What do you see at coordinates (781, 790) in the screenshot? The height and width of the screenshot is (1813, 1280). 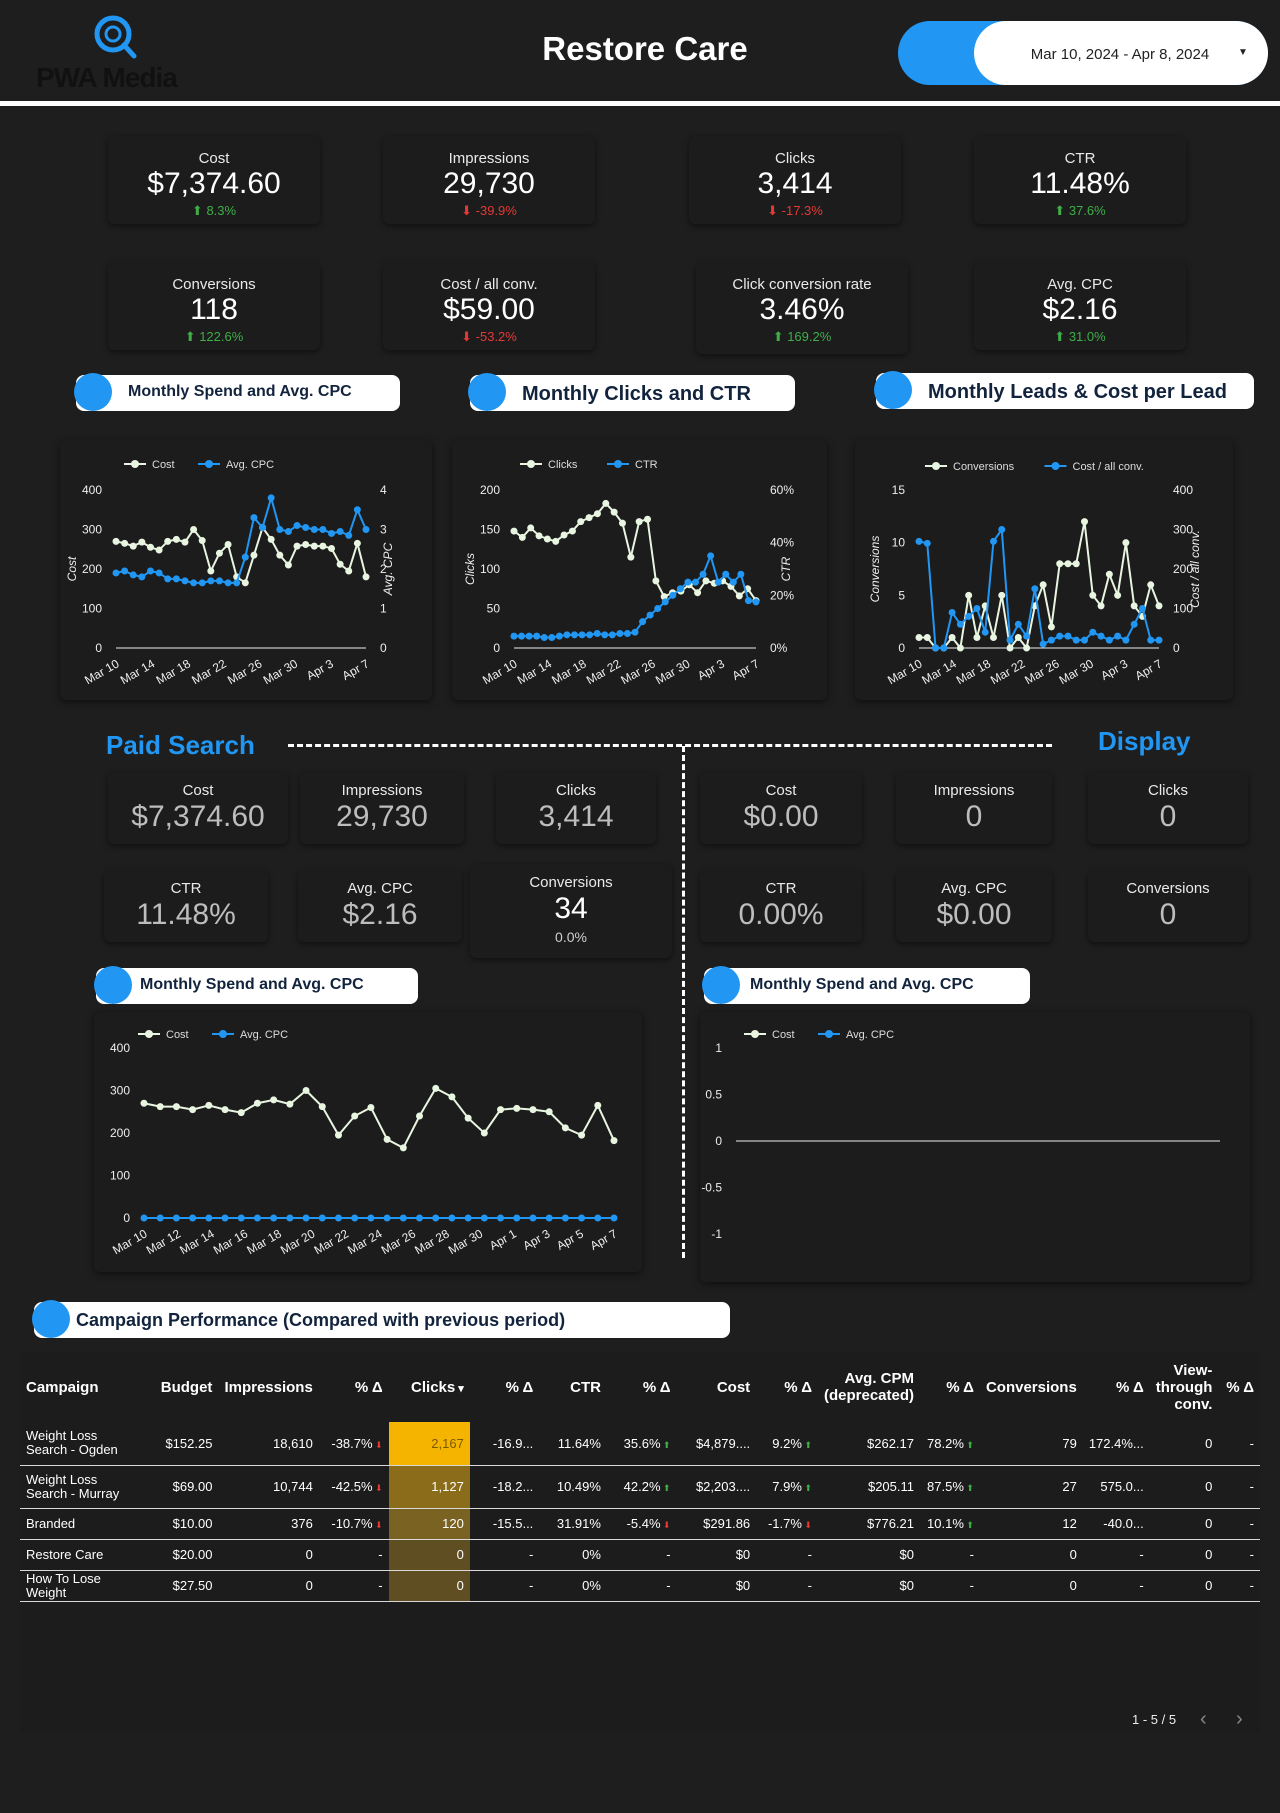 I see `disp-cost-label: Cost` at bounding box center [781, 790].